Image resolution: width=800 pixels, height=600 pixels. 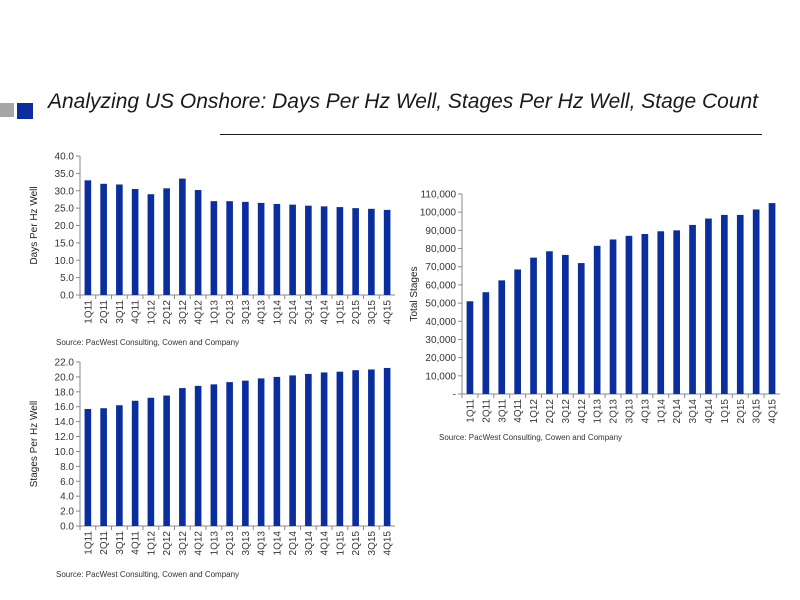 What do you see at coordinates (65, 209) in the screenshot?
I see `y-tick-label: 25.0` at bounding box center [65, 209].